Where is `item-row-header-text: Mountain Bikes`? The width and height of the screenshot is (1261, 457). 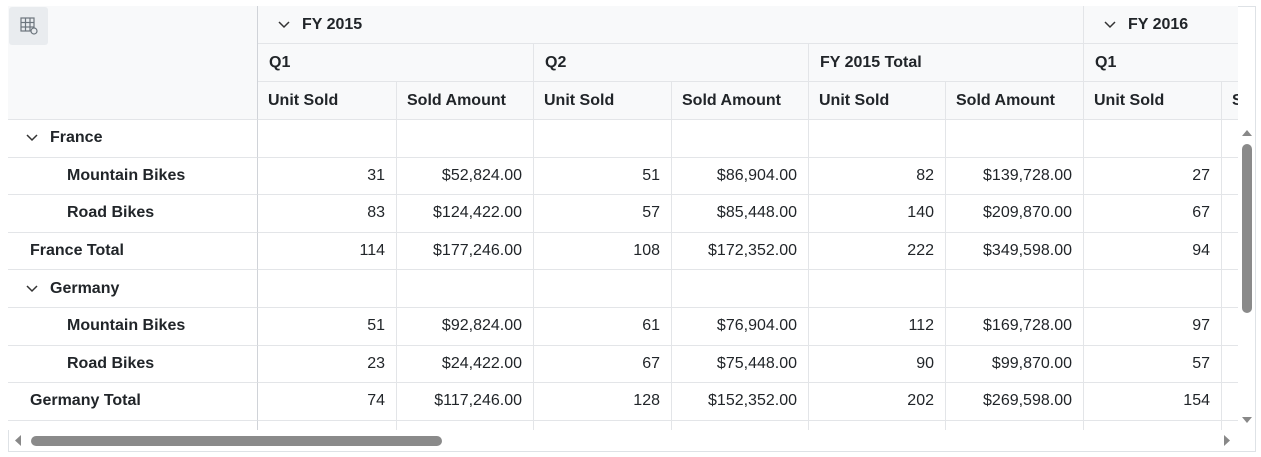
item-row-header-text: Mountain Bikes is located at coordinates (126, 175).